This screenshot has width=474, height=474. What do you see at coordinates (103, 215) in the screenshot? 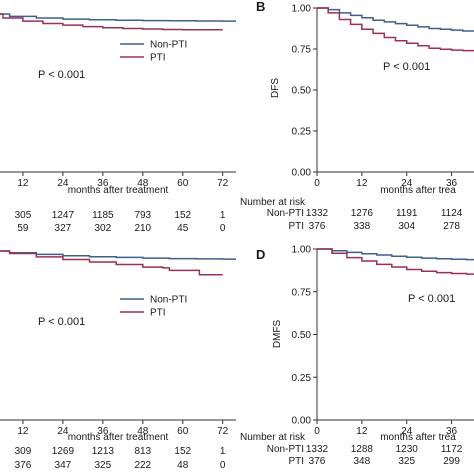
I see `risk-value: 1185` at bounding box center [103, 215].